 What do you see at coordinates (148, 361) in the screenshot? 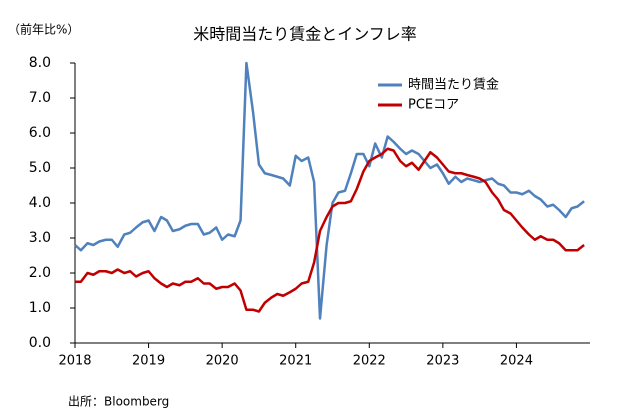
I see `x-tick-label: 2019` at bounding box center [148, 361].